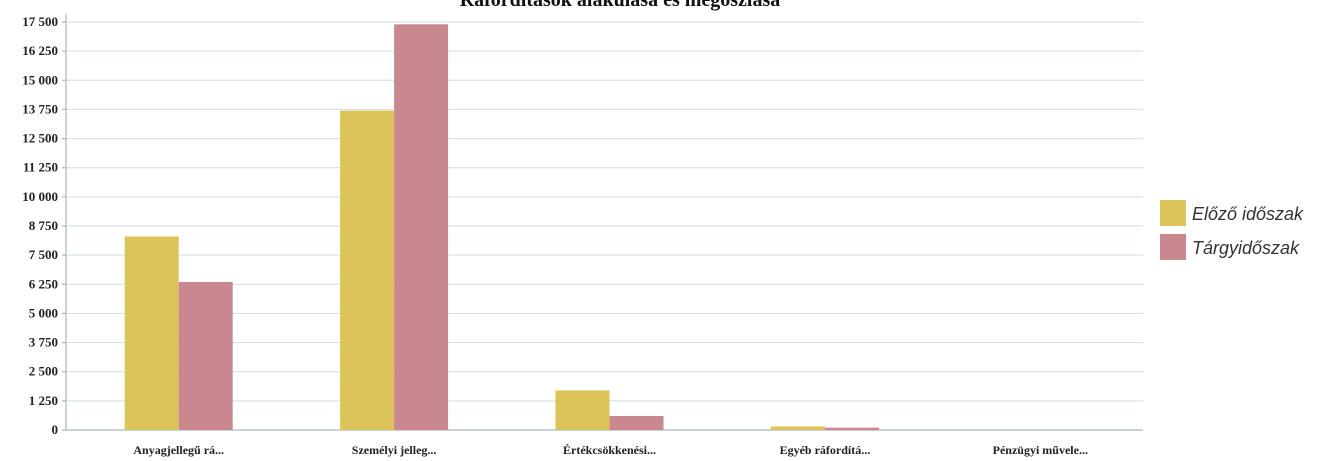 This screenshot has height=461, width=1319. What do you see at coordinates (43, 400) in the screenshot?
I see `y-tick-label: 1 250` at bounding box center [43, 400].